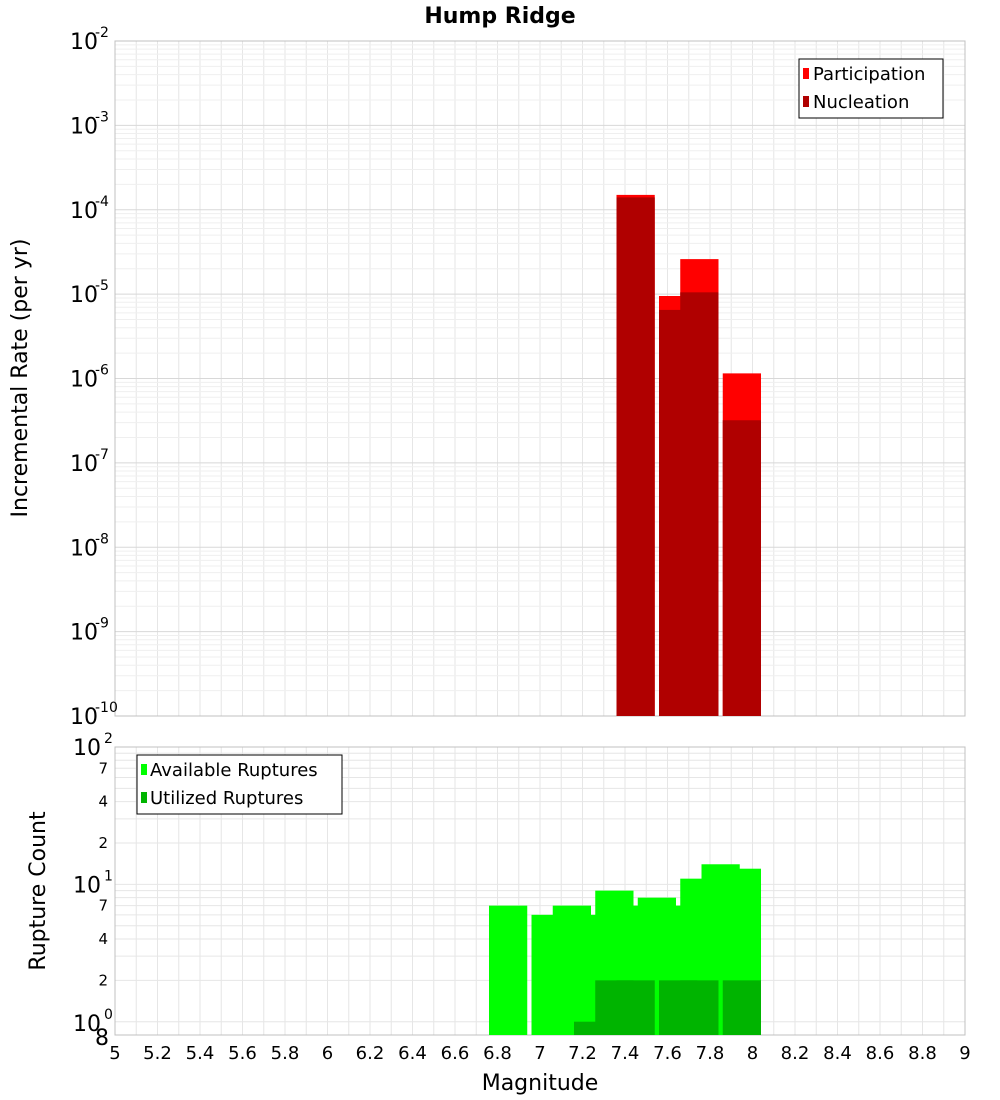 The height and width of the screenshot is (1100, 1000). I want to click on legend-swatch-available, so click(144, 769).